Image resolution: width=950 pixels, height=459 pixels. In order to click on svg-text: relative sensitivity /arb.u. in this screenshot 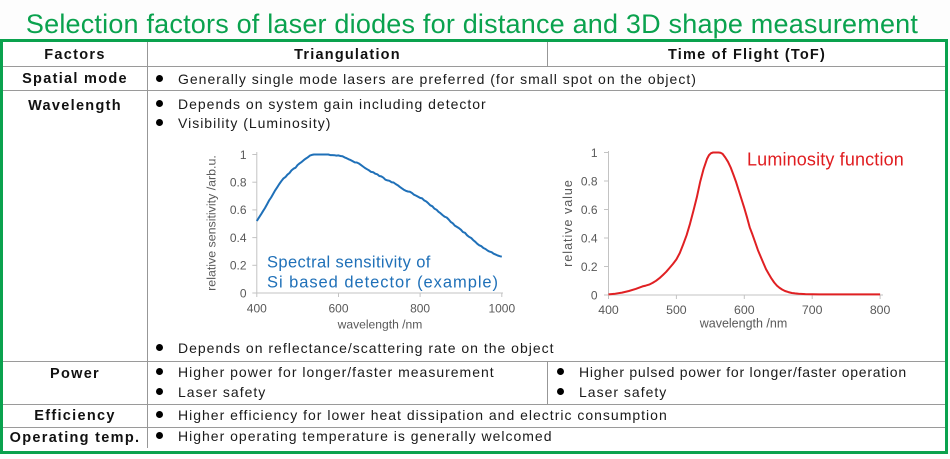, I will do `click(212, 223)`.